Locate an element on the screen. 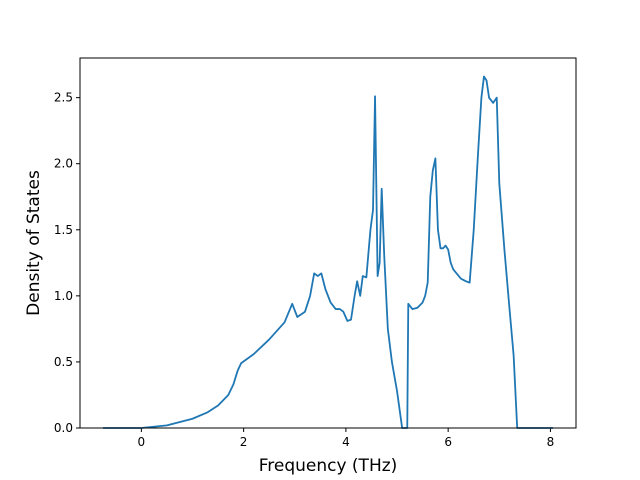  y-tick-label: 0.5 is located at coordinates (63, 362).